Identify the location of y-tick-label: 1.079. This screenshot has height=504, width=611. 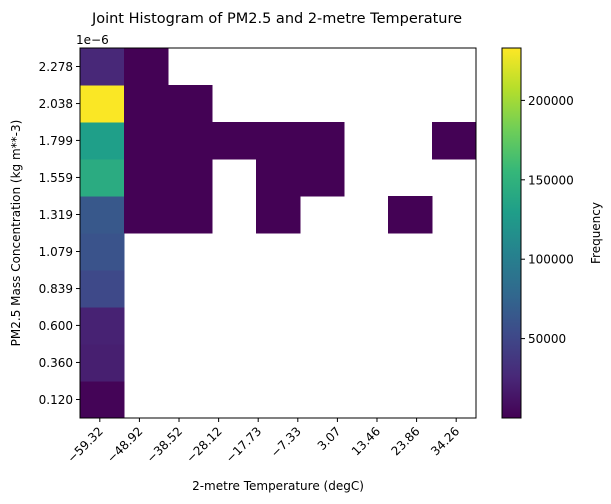
(56, 252).